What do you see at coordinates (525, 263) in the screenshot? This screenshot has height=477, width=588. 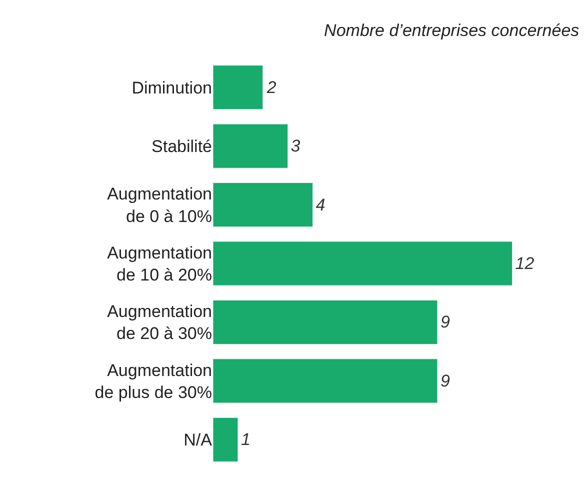 I see `data-label: 12` at bounding box center [525, 263].